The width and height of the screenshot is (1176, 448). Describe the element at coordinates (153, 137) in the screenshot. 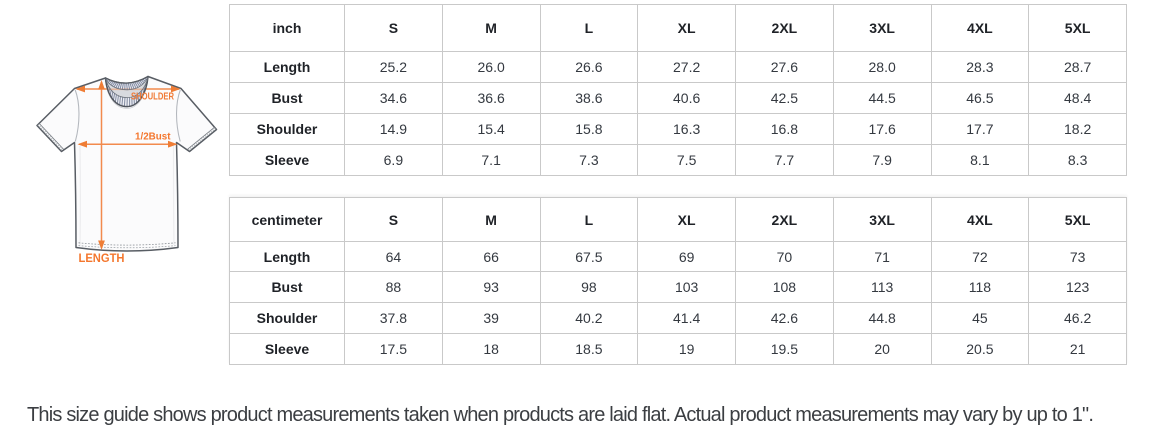

I see `svg-text: 1/2Bust` at that location.